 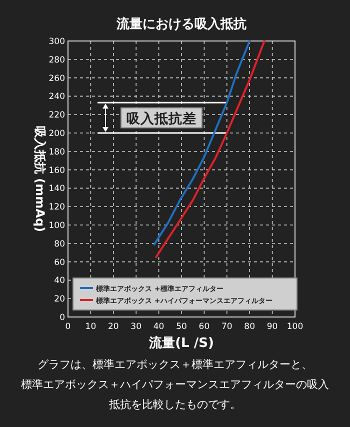 I want to click on x-tick-label: 80, so click(x=250, y=327).